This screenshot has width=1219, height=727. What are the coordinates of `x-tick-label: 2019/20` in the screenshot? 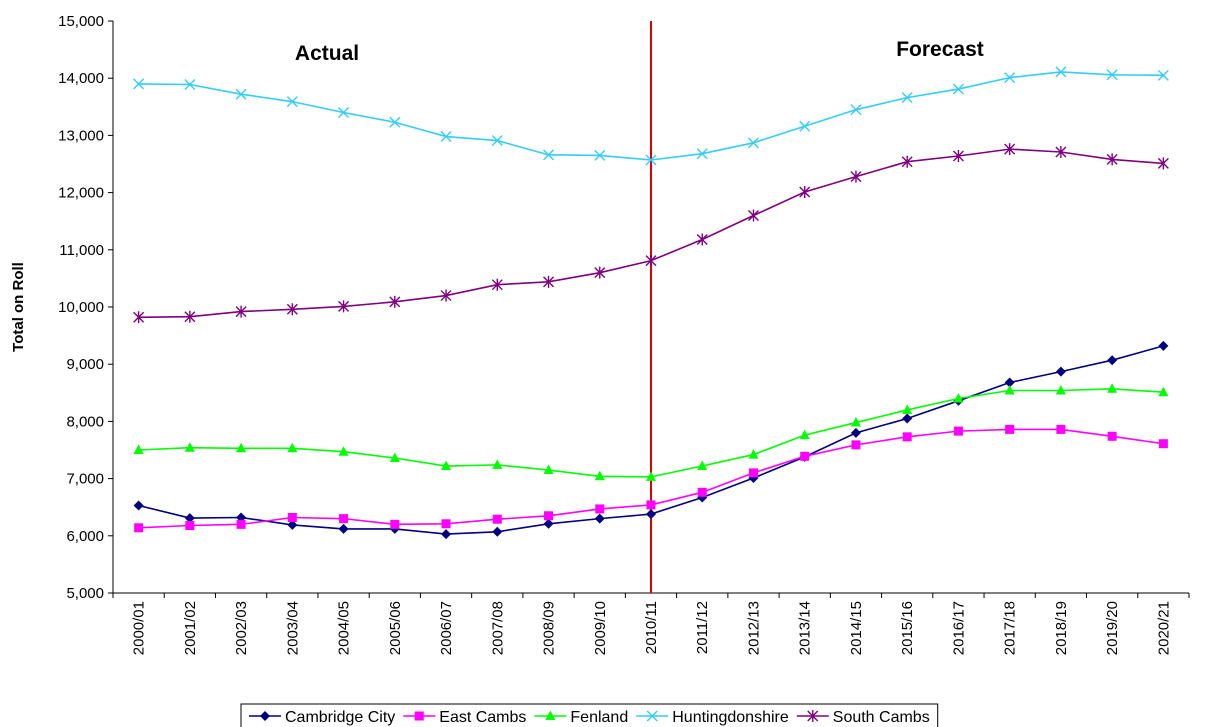 It's located at (1112, 628).